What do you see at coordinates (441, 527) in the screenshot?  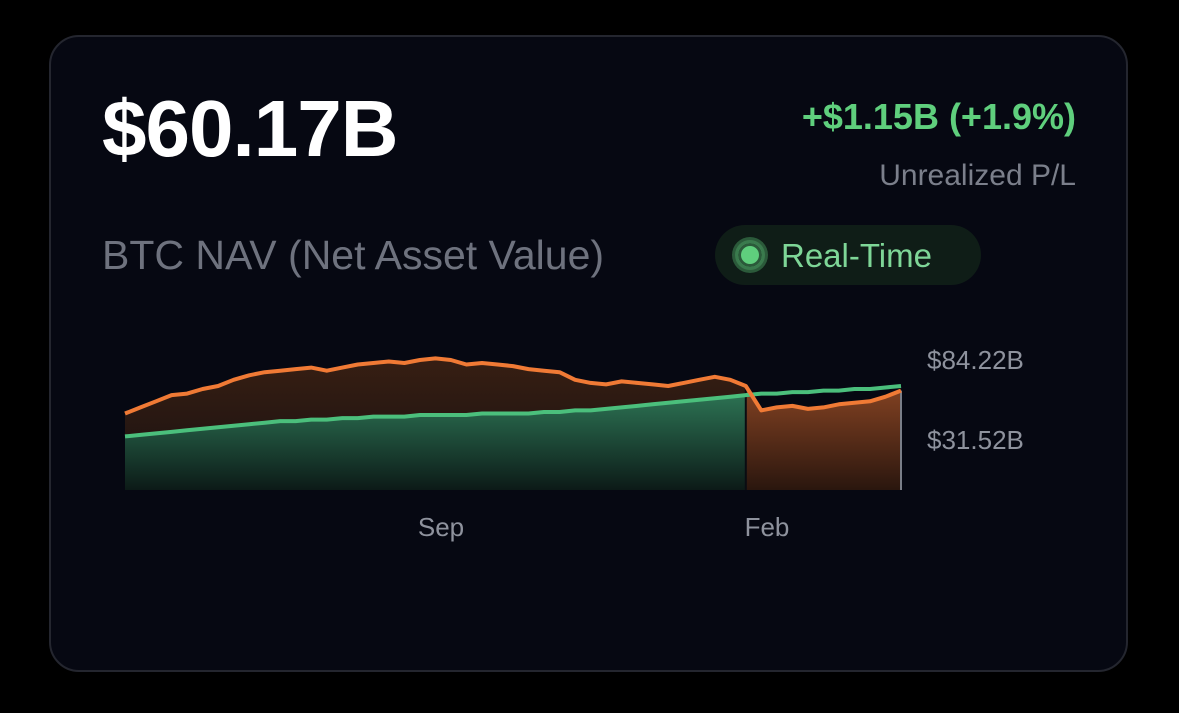 I see `x-tick-label-sep: Sep` at bounding box center [441, 527].